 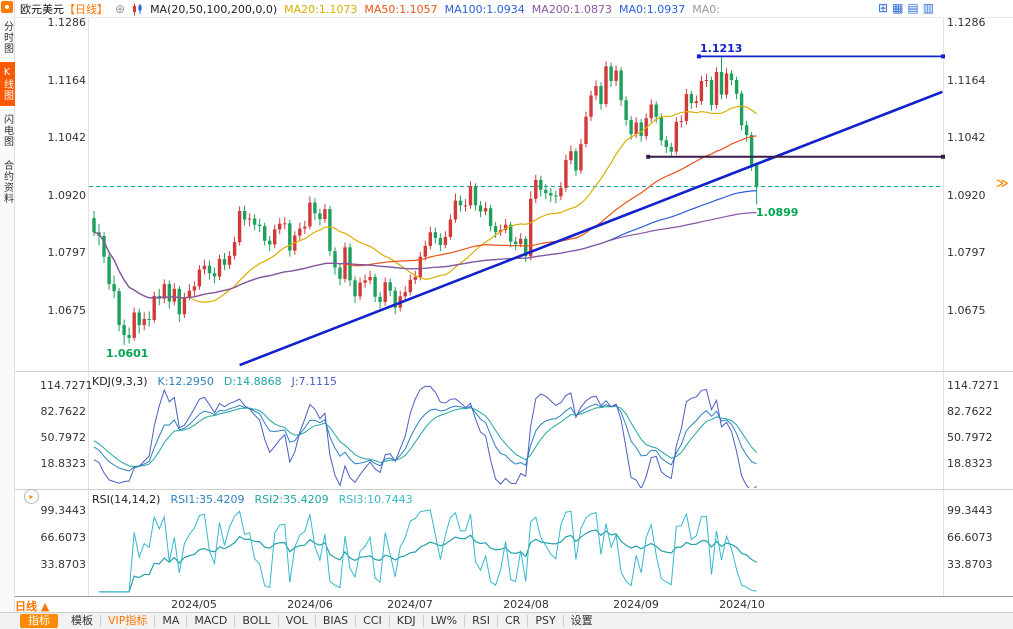 I want to click on x-axis-label: 2024/10, so click(x=742, y=604).